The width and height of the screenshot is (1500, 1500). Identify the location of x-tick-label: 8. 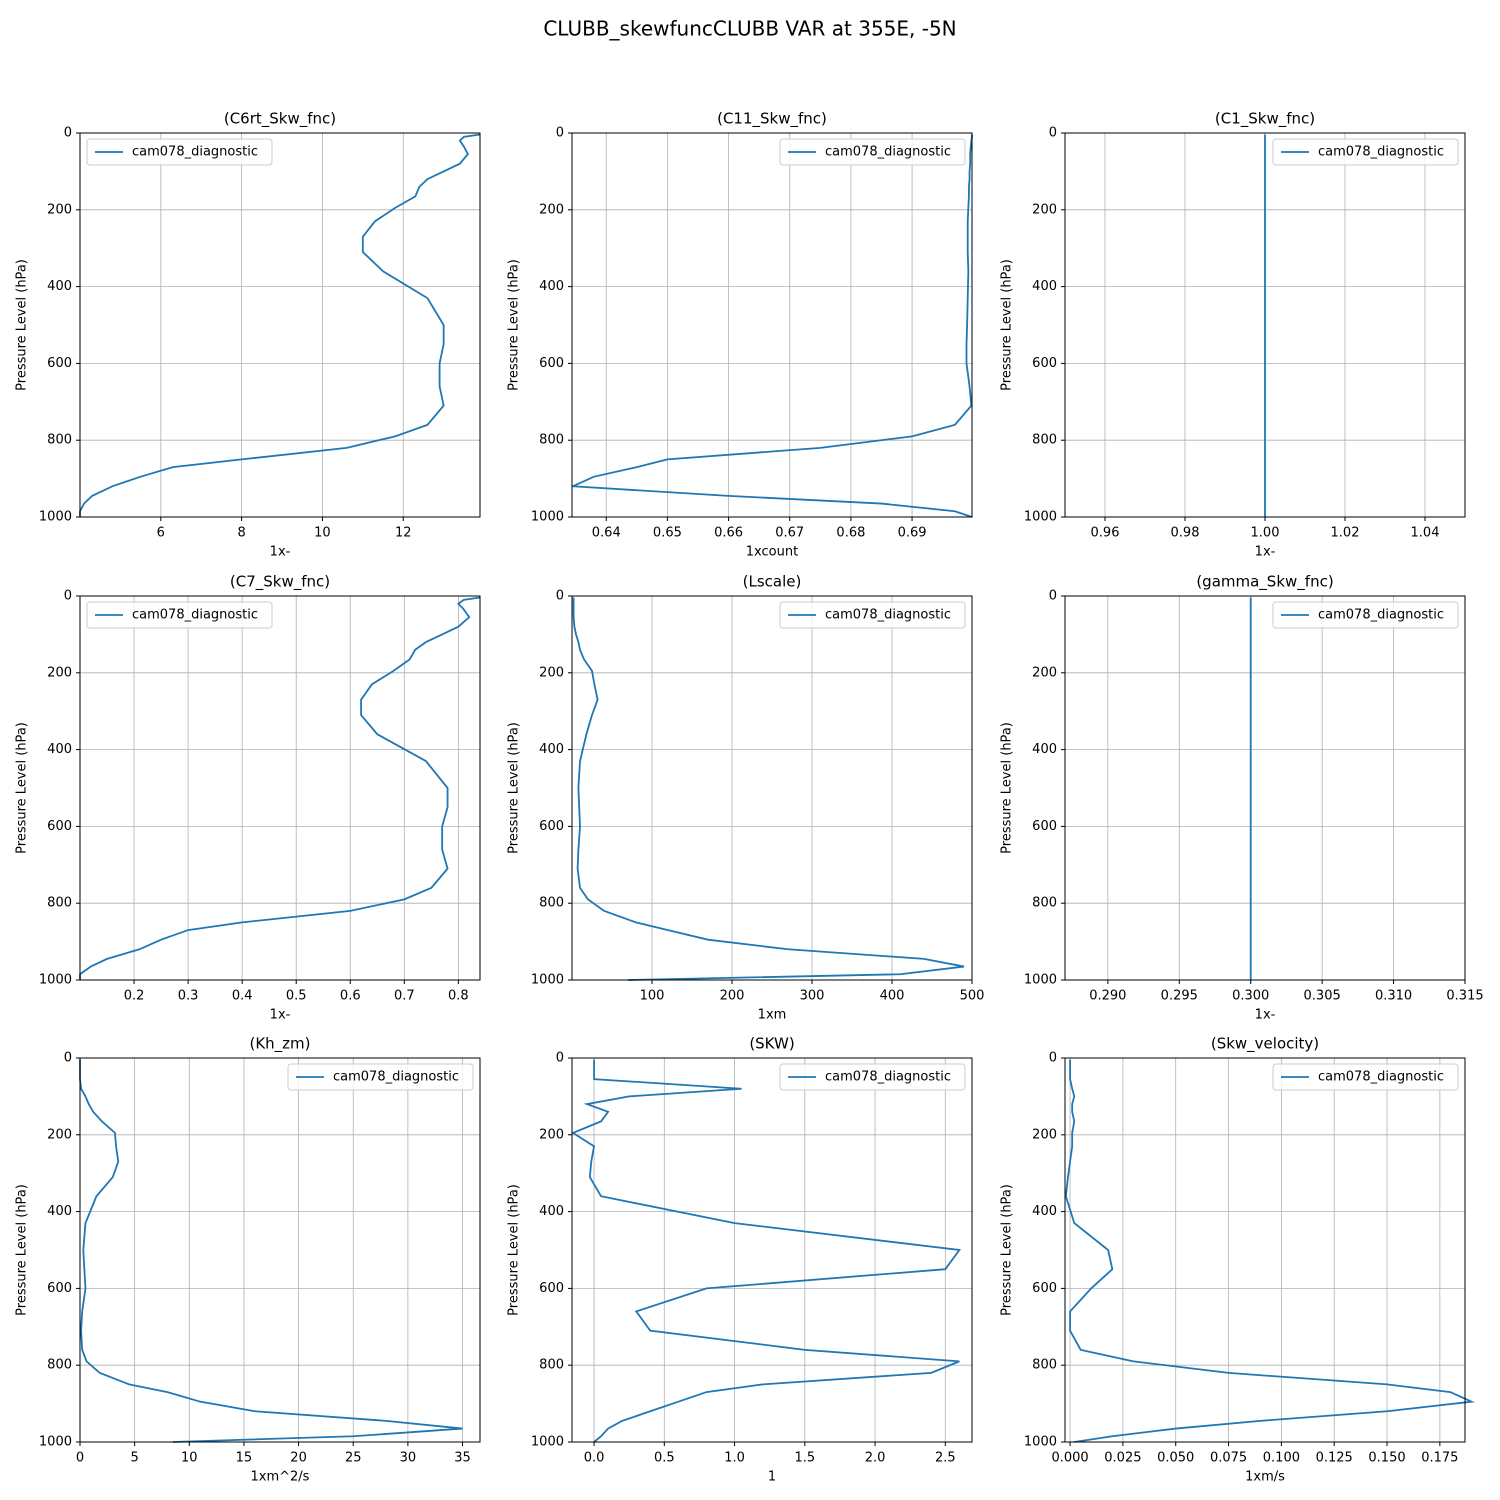
(241, 533).